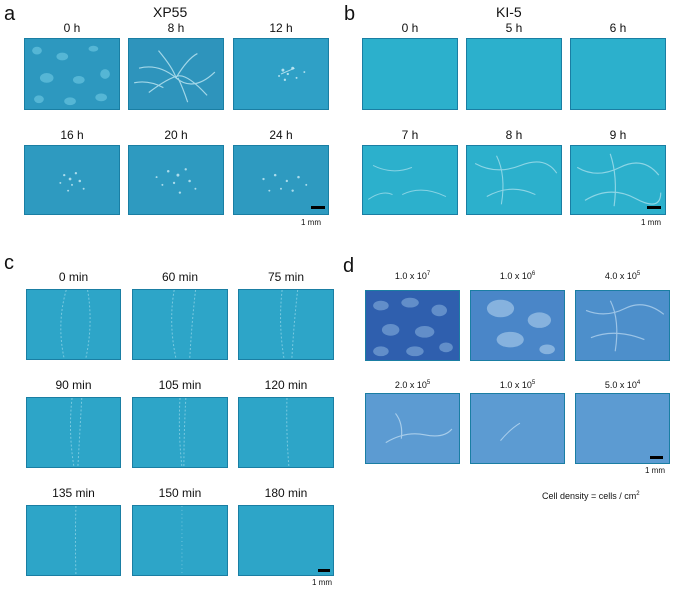 The image size is (685, 589). What do you see at coordinates (176, 135) in the screenshot?
I see `panel-a-frame-label: 20 h` at bounding box center [176, 135].